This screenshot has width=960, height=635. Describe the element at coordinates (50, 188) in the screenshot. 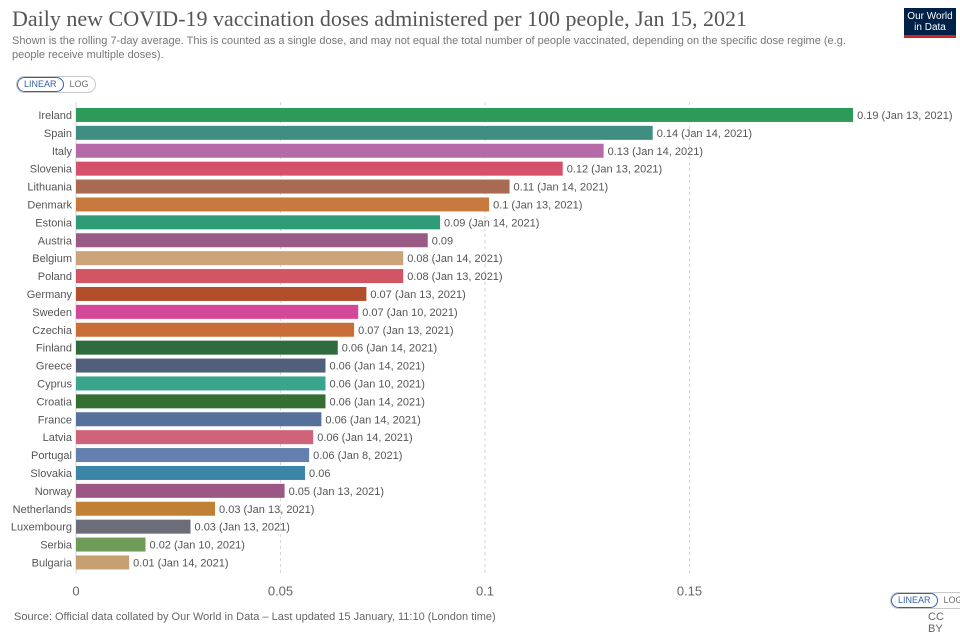

I see `category-label: Lithuania` at that location.